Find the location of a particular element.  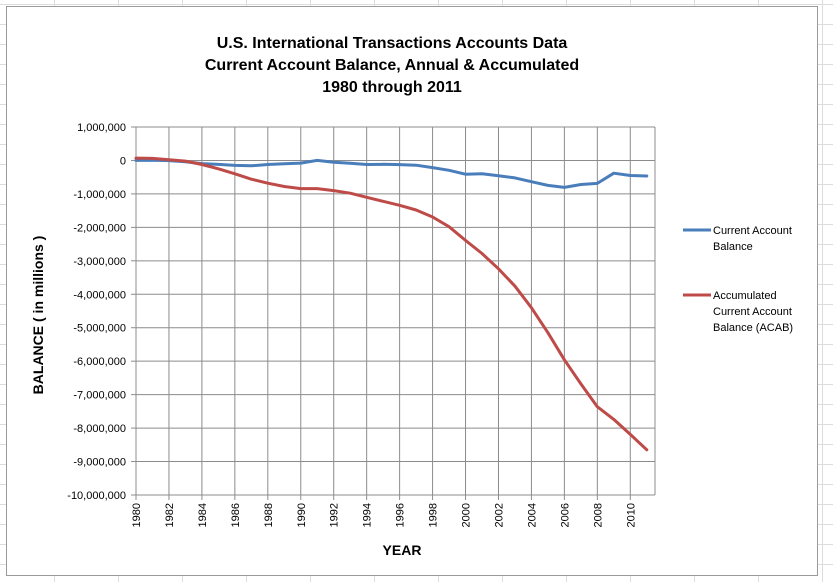

legend-label-current-account-balance: Current Account is located at coordinates (752, 231).